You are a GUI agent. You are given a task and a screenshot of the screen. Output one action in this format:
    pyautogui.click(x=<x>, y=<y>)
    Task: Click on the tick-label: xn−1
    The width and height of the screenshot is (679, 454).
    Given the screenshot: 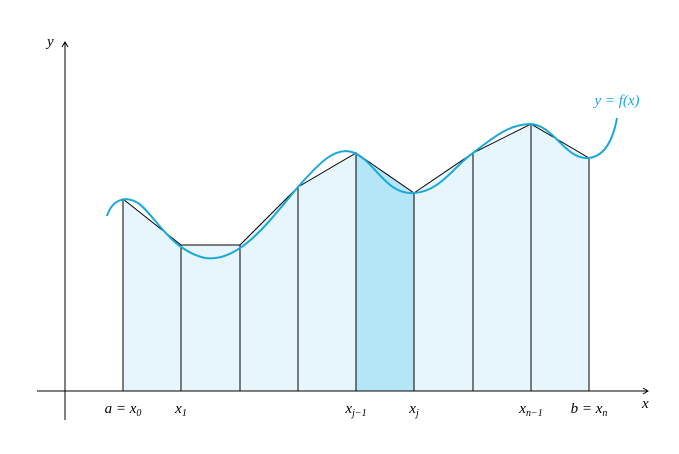 What is the action you would take?
    pyautogui.click(x=530, y=410)
    